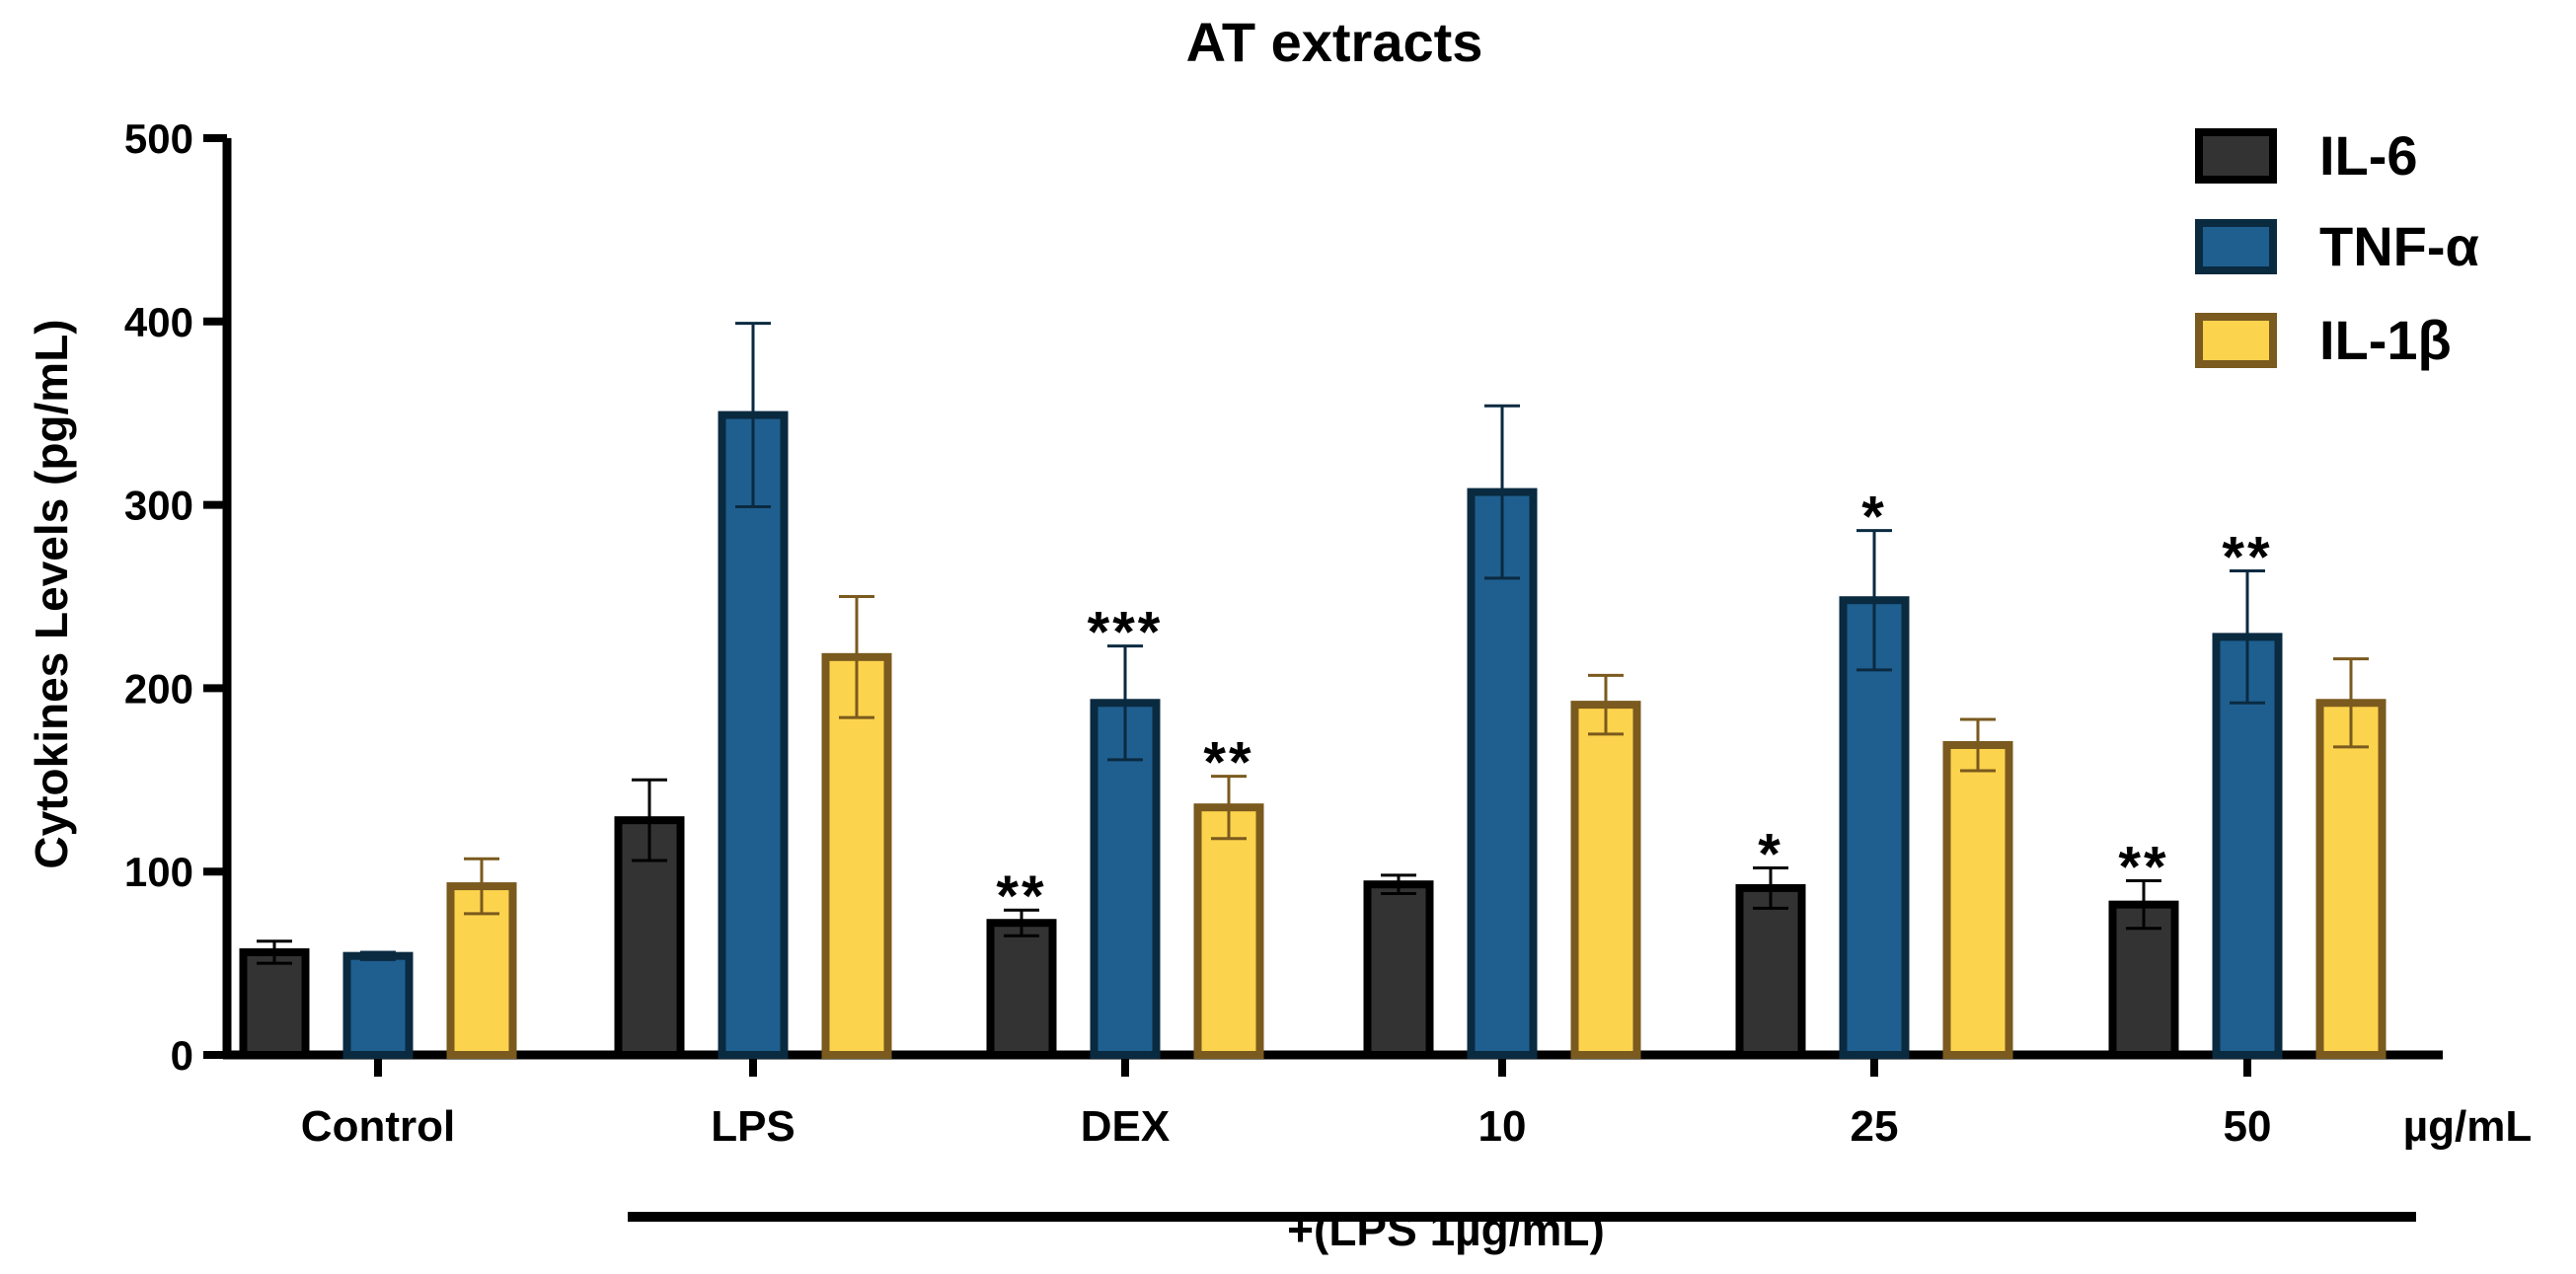 The width and height of the screenshot is (2576, 1274). What do you see at coordinates (1875, 1126) in the screenshot?
I see `x-tick-label: 25` at bounding box center [1875, 1126].